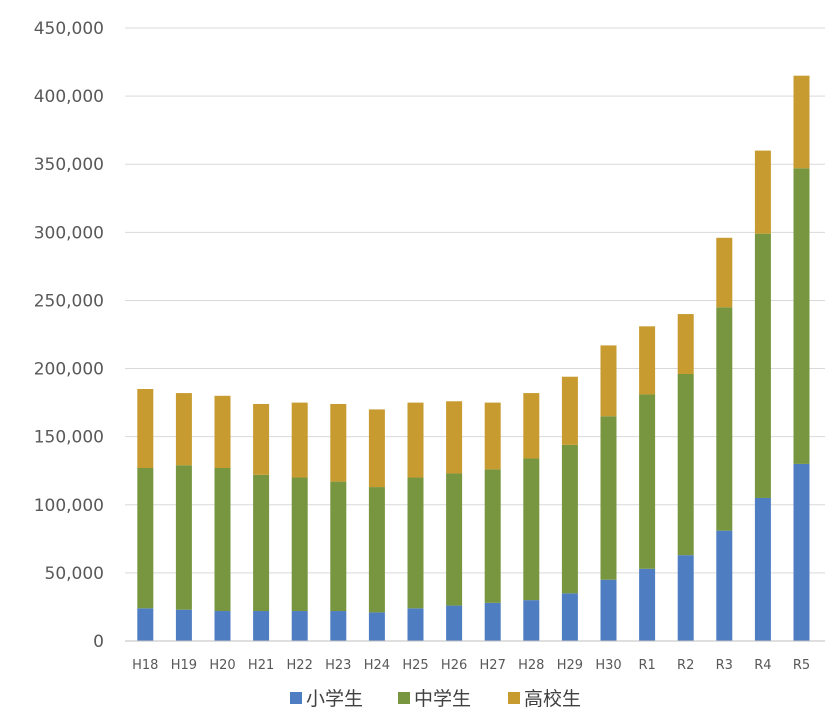  What do you see at coordinates (69, 506) in the screenshot?
I see `y-tick-label: 100,000` at bounding box center [69, 506].